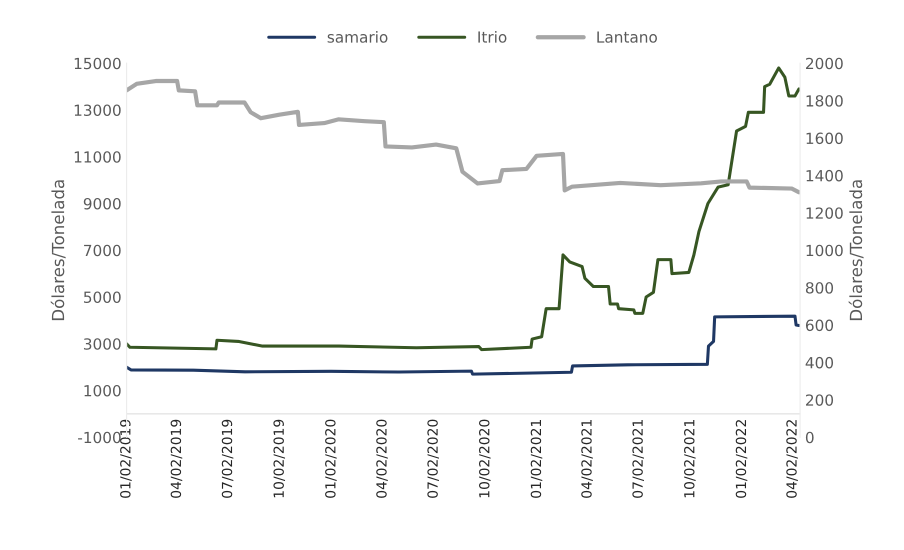  What do you see at coordinates (463, 345) in the screenshot?
I see `line-series` at bounding box center [463, 345].